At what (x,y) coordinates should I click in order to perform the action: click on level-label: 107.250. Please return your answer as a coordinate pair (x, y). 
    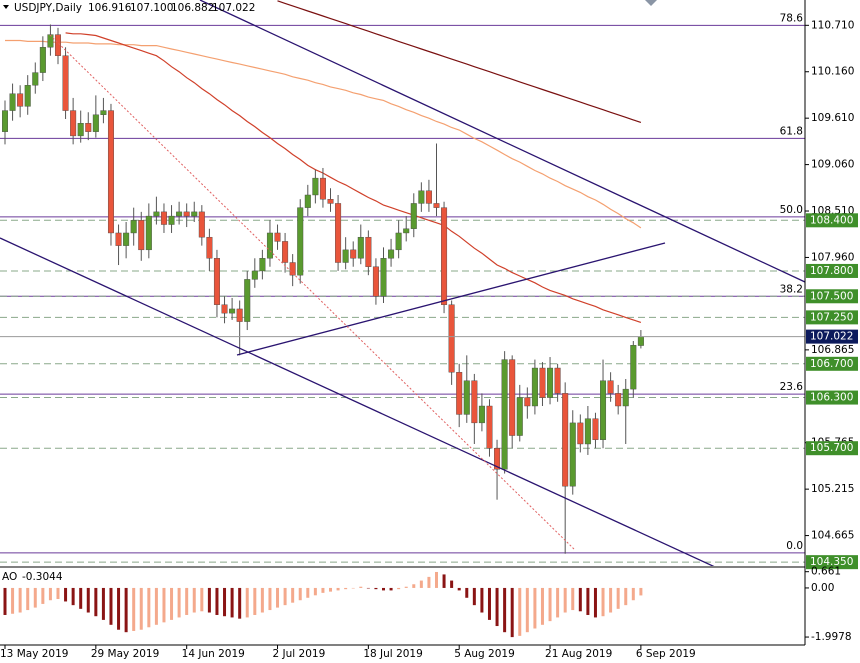
    Looking at the image, I should click on (831, 317).